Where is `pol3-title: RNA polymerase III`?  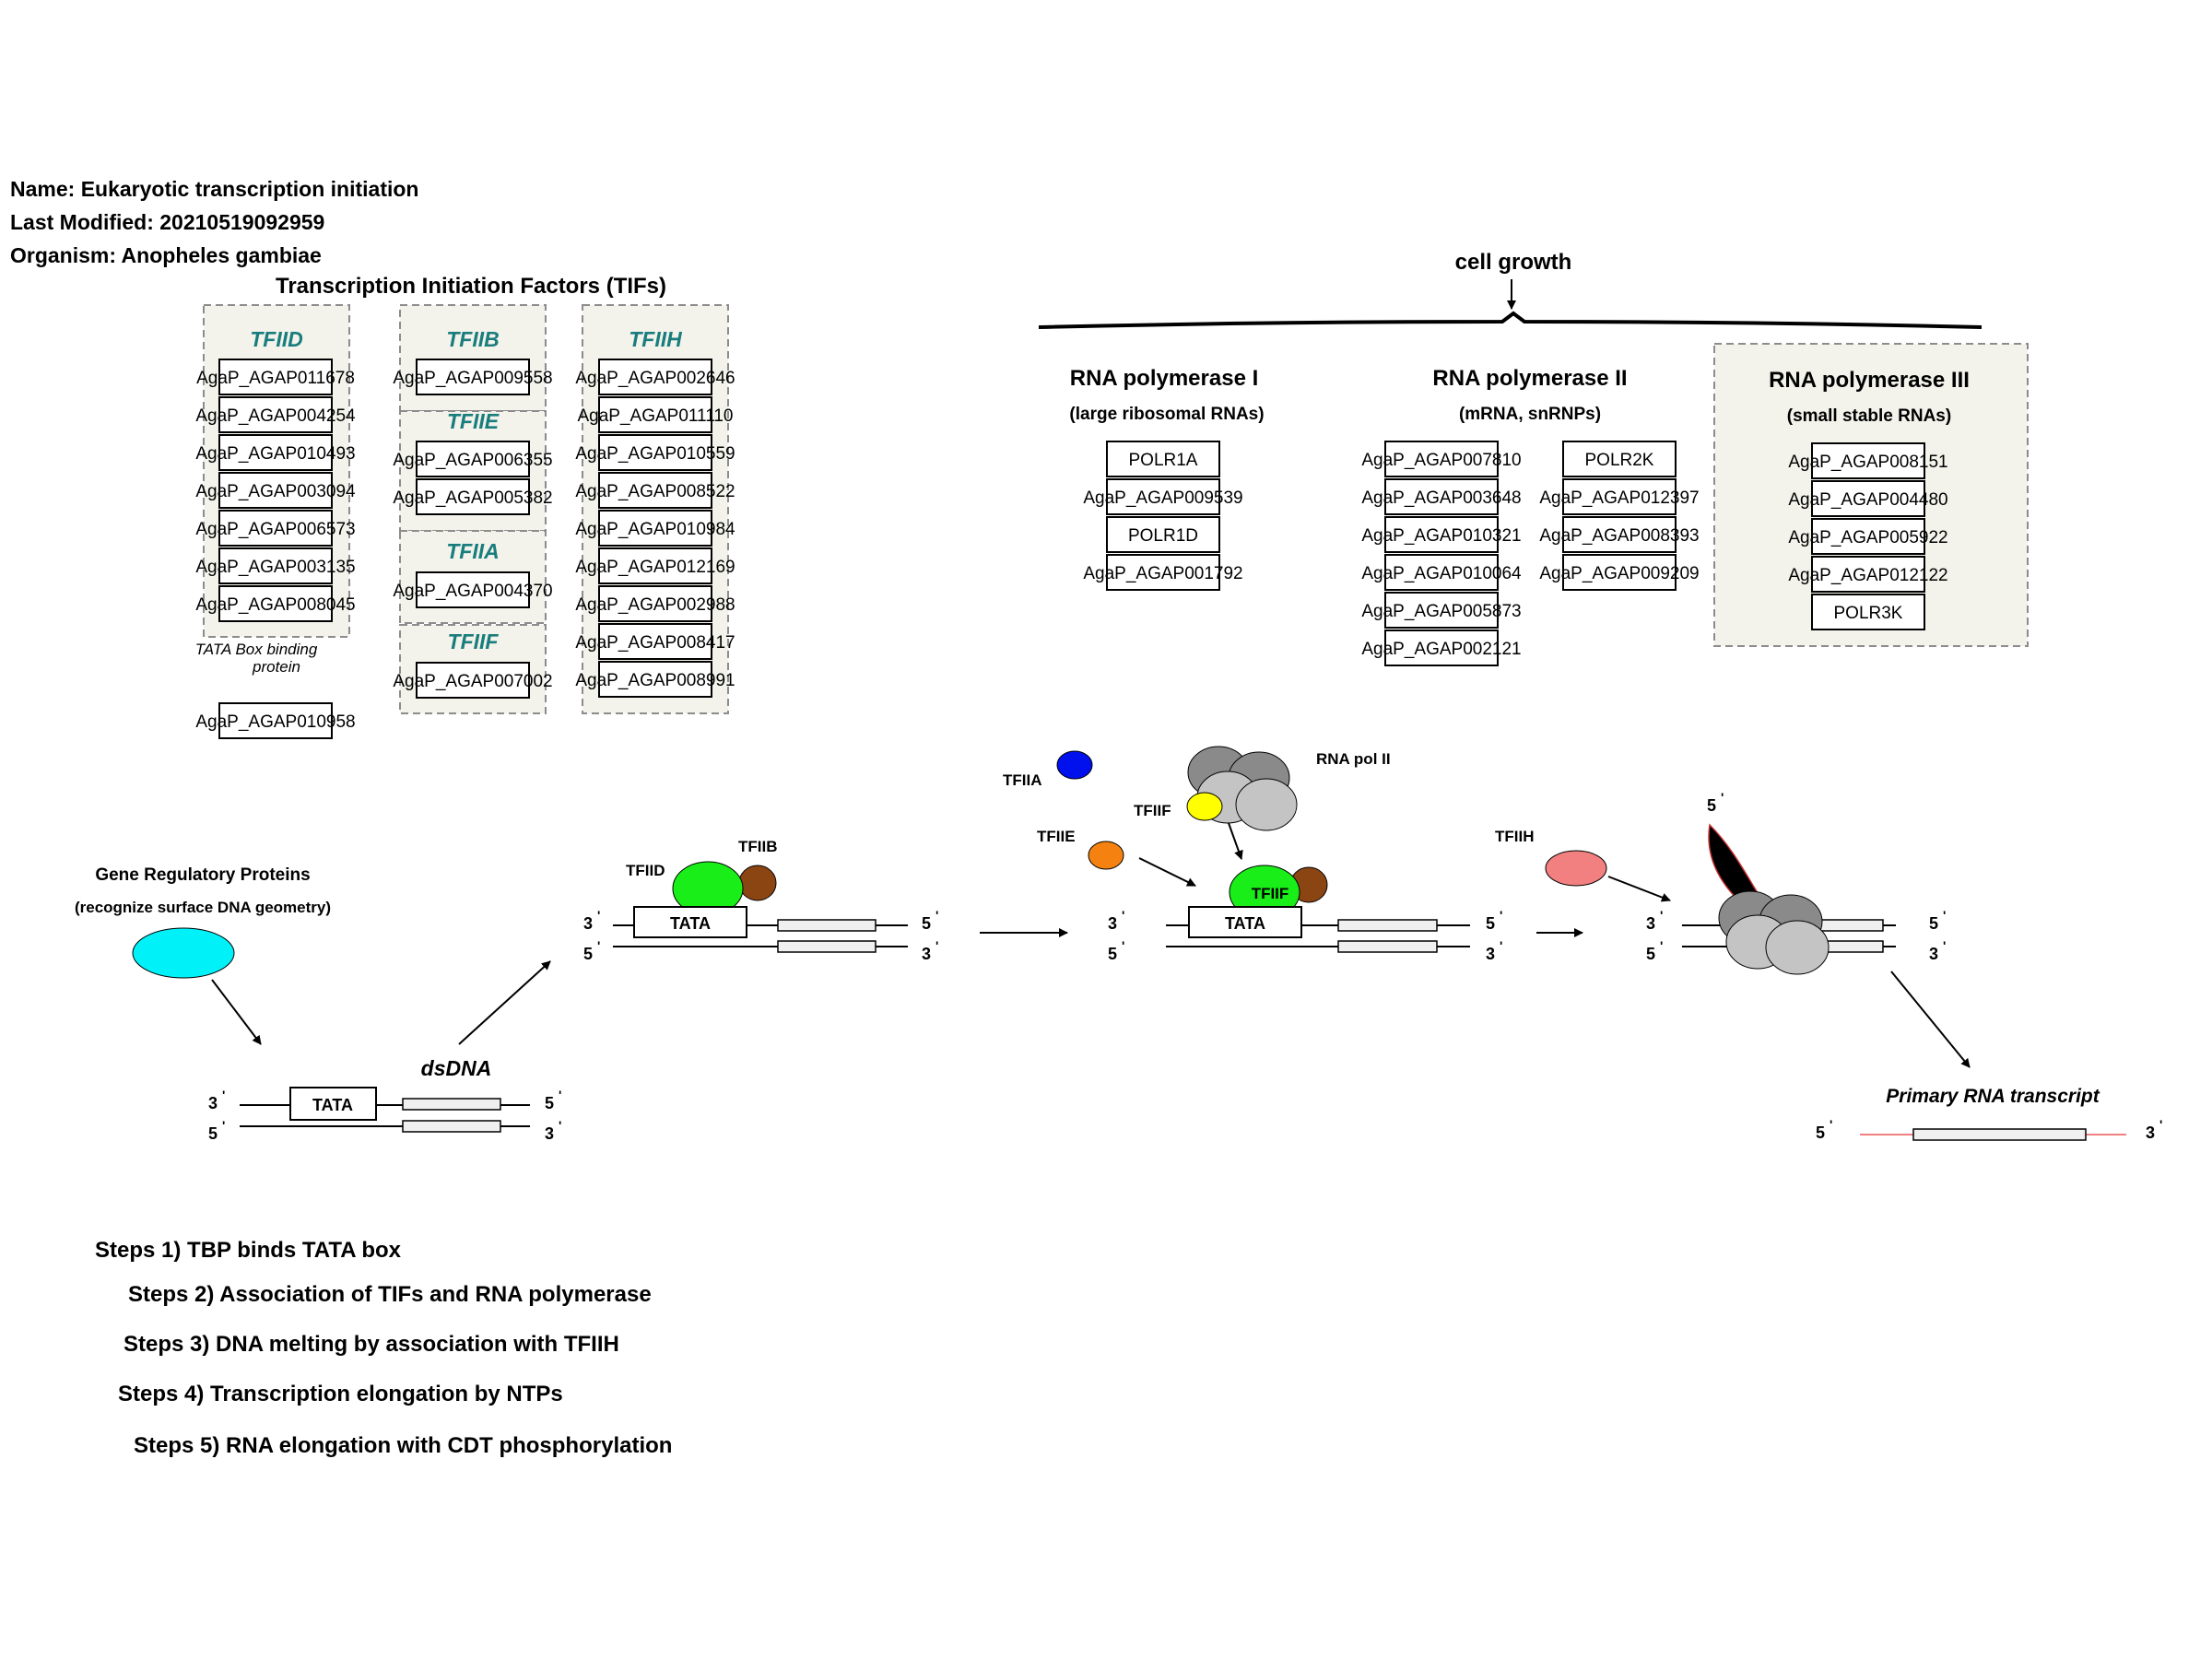
pol3-title: RNA polymerase III is located at coordinates (1869, 380).